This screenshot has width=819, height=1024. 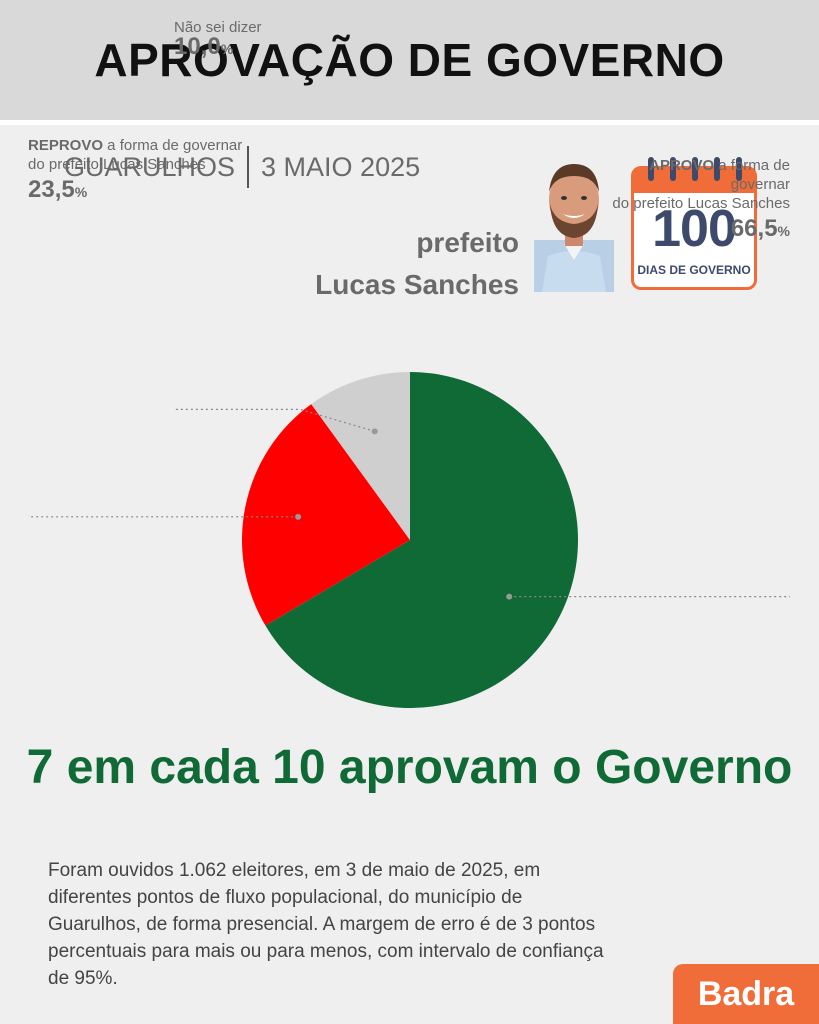 I want to click on mayor-avatar, so click(x=574, y=228).